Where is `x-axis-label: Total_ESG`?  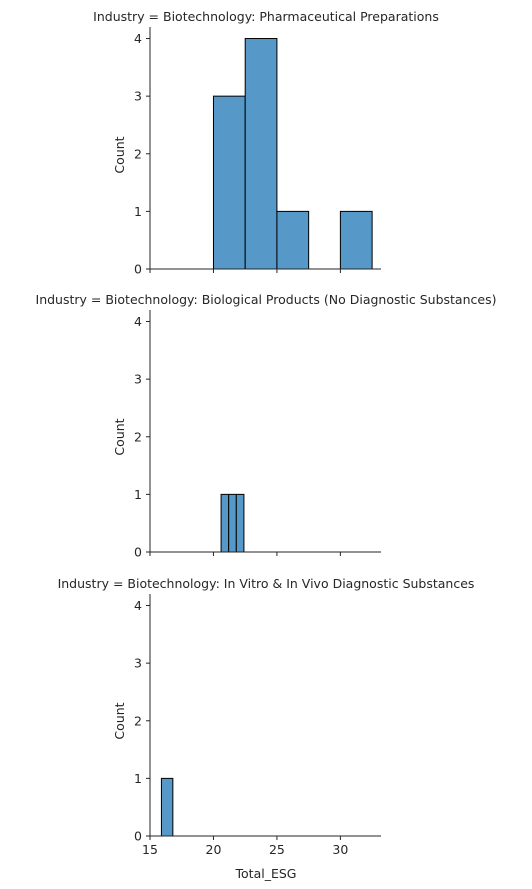
x-axis-label: Total_ESG is located at coordinates (266, 873).